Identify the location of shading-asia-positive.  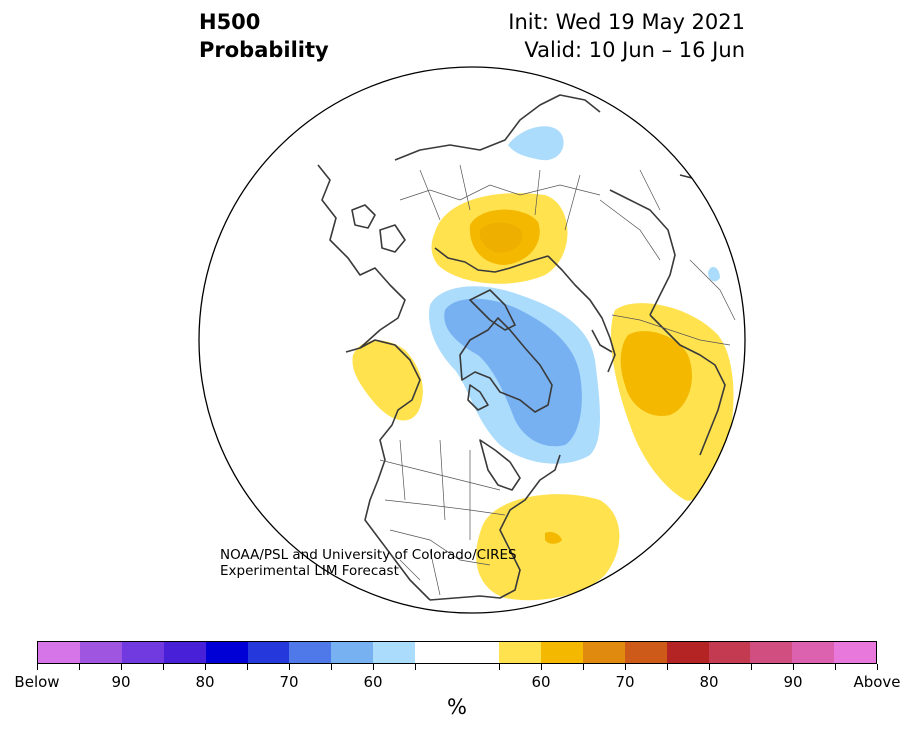
(672, 402).